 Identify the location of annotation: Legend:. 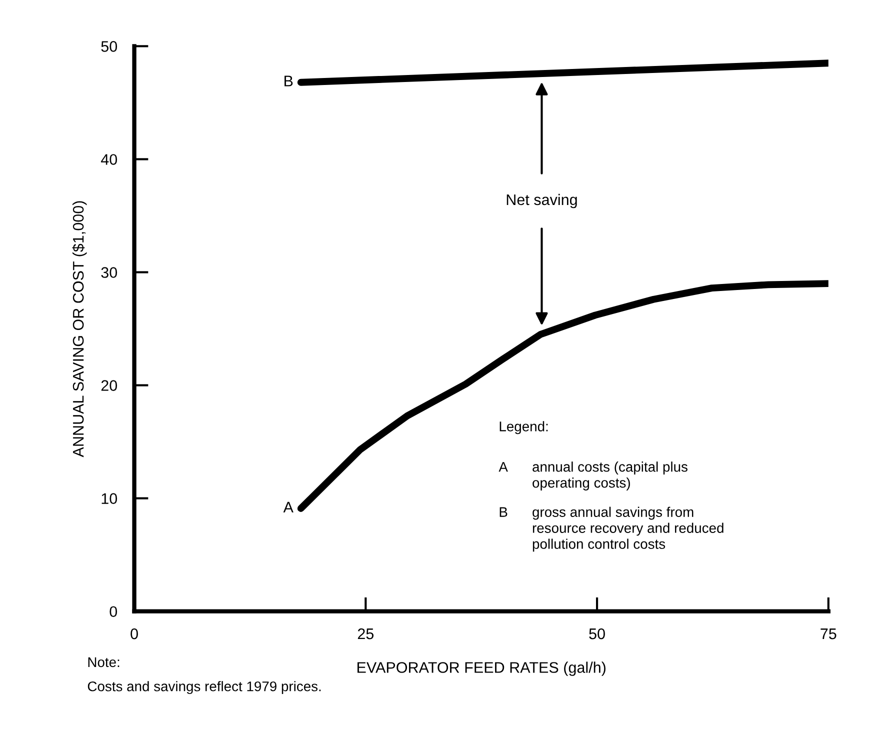
(524, 427).